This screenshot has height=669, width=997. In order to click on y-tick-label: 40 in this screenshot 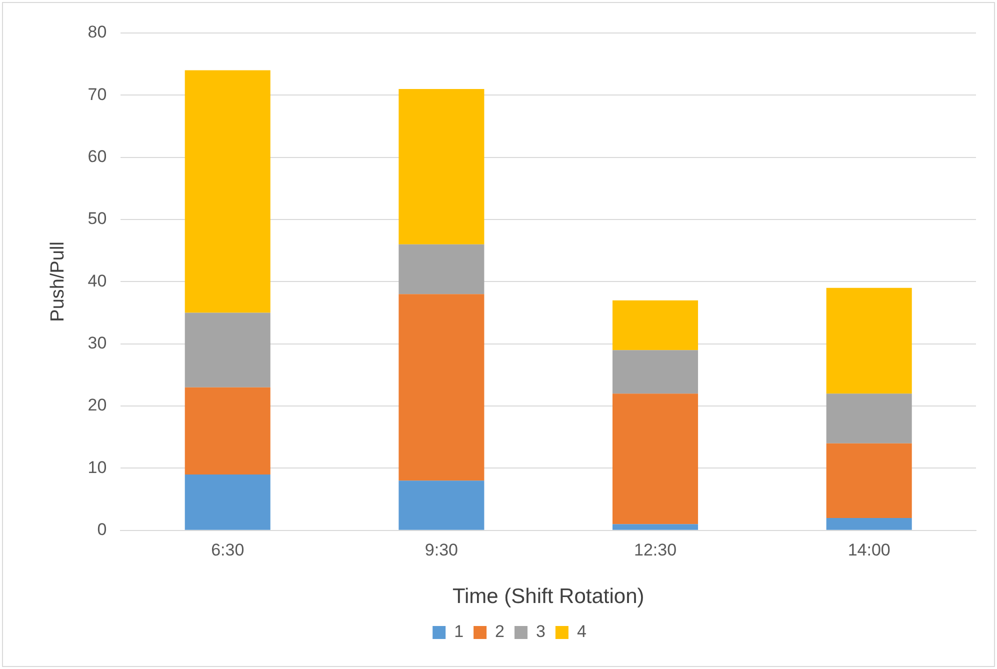, I will do `click(97, 280)`.